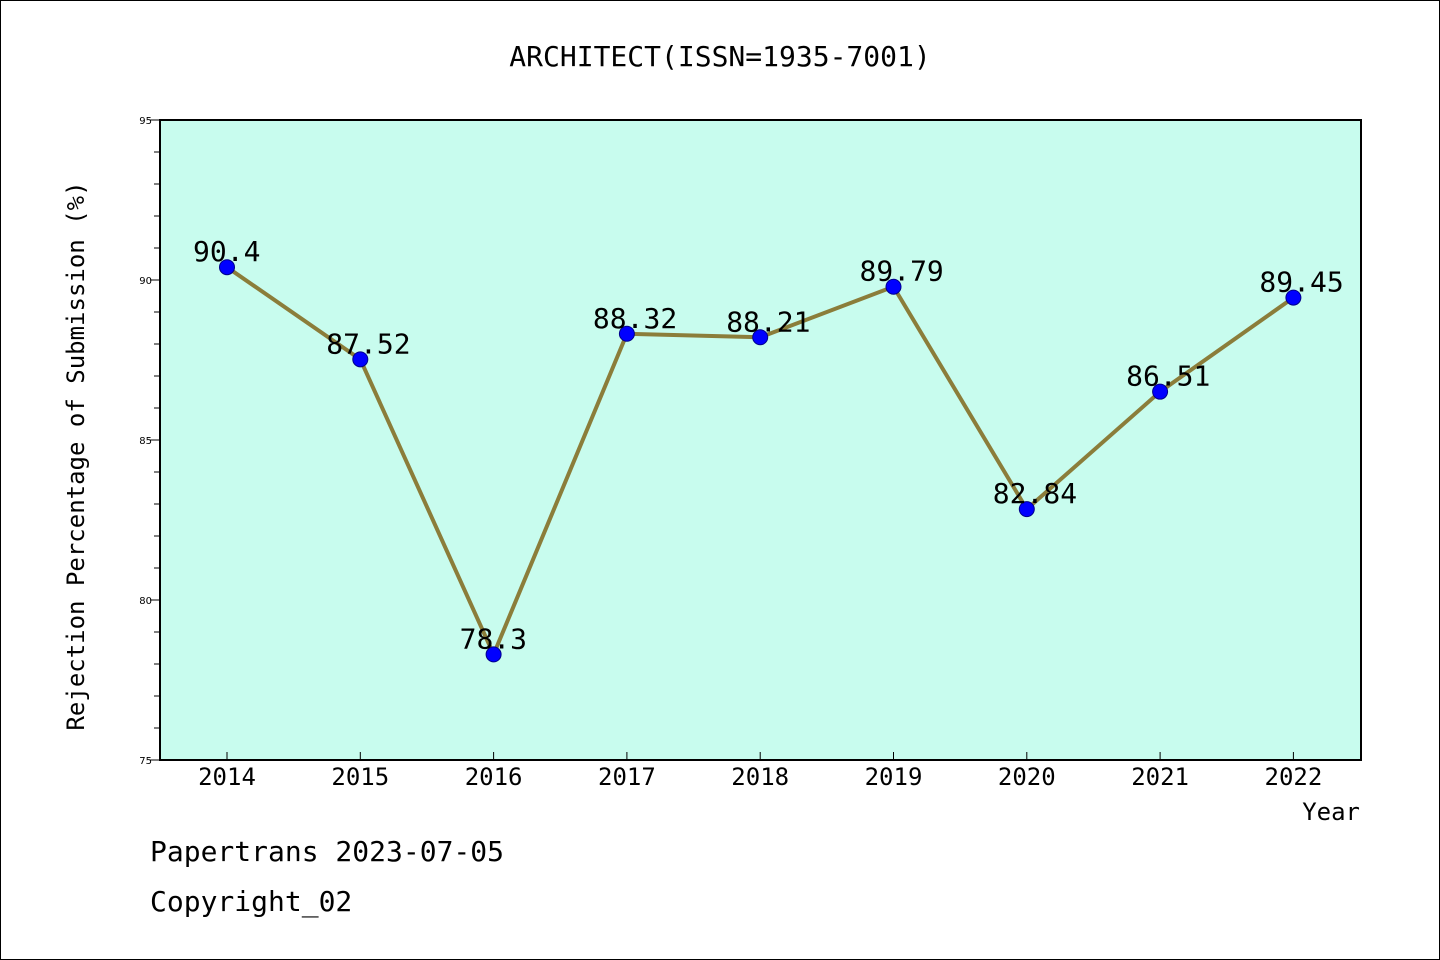 This screenshot has height=960, width=1440. Describe the element at coordinates (226, 251) in the screenshot. I see `data-label: 90.4` at that location.